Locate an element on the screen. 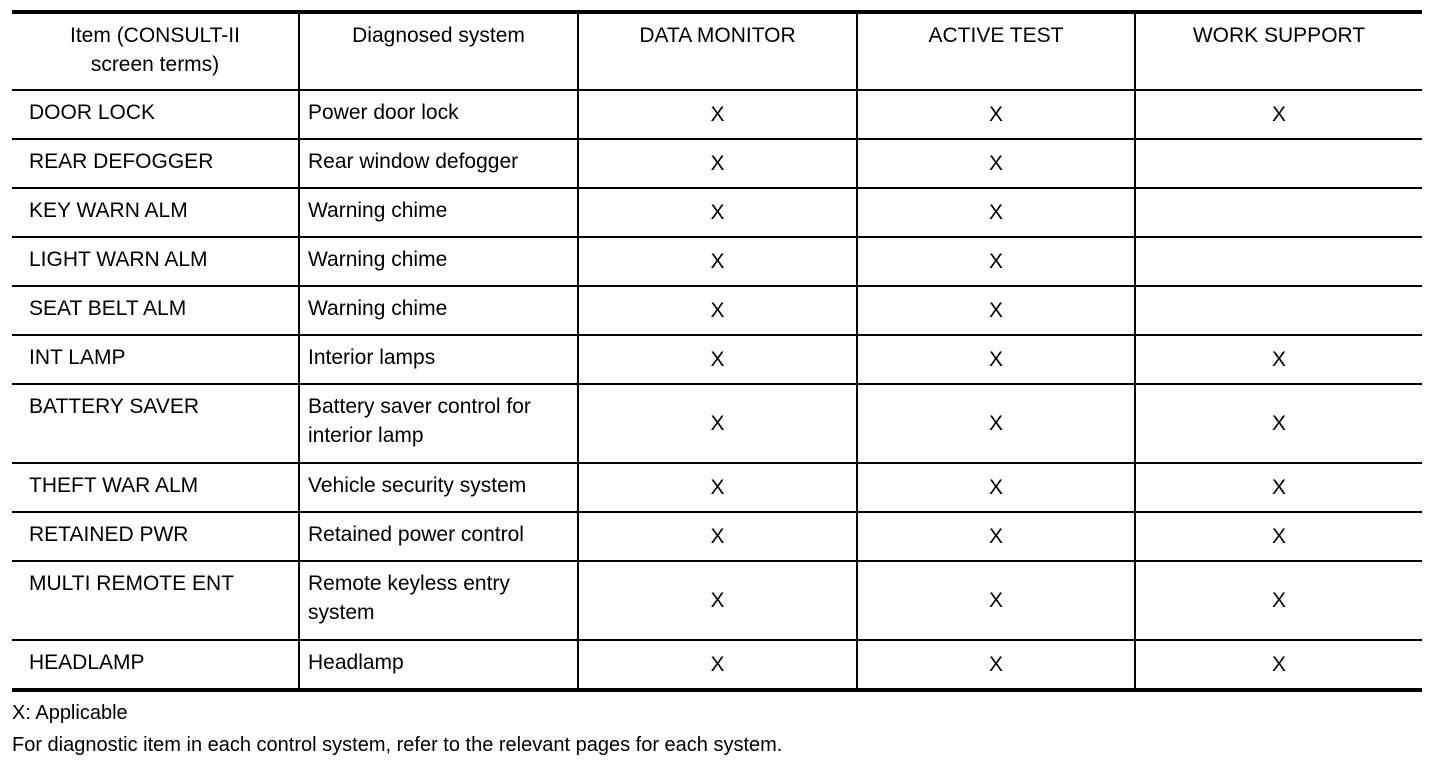  table-row: THEFT WAR ALM Vehicle security system X X X is located at coordinates (717, 488).